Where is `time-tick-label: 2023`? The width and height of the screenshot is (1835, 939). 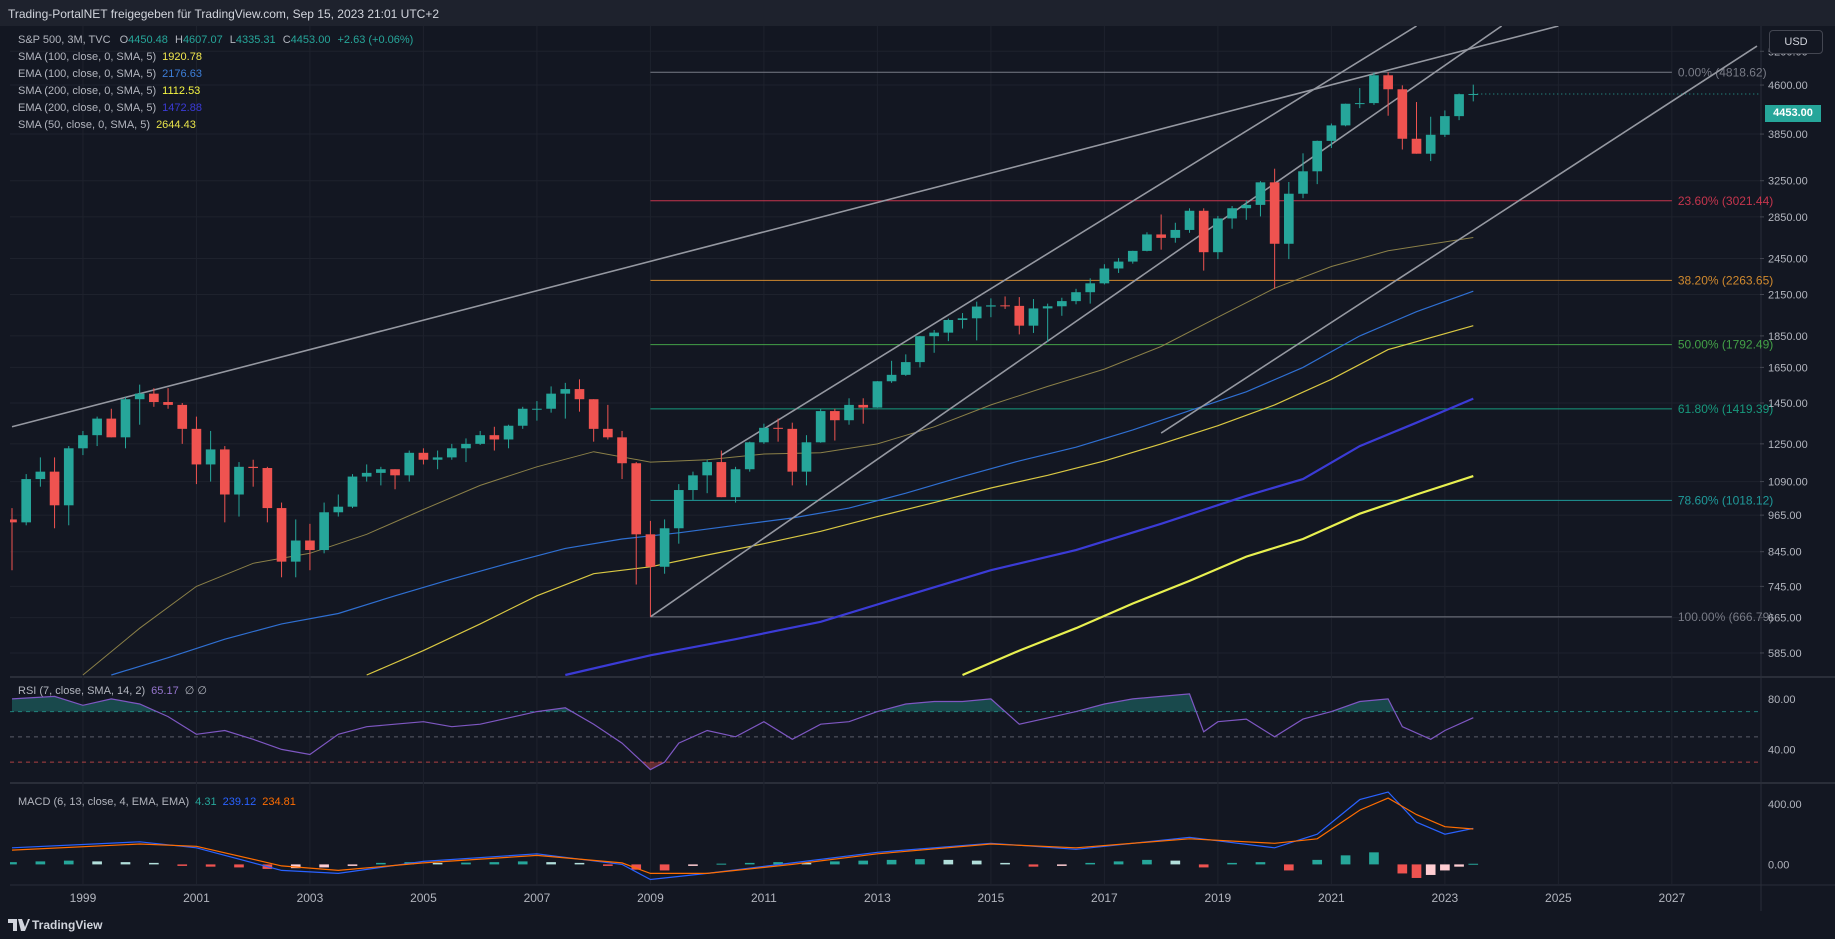
time-tick-label: 2023 is located at coordinates (1445, 898).